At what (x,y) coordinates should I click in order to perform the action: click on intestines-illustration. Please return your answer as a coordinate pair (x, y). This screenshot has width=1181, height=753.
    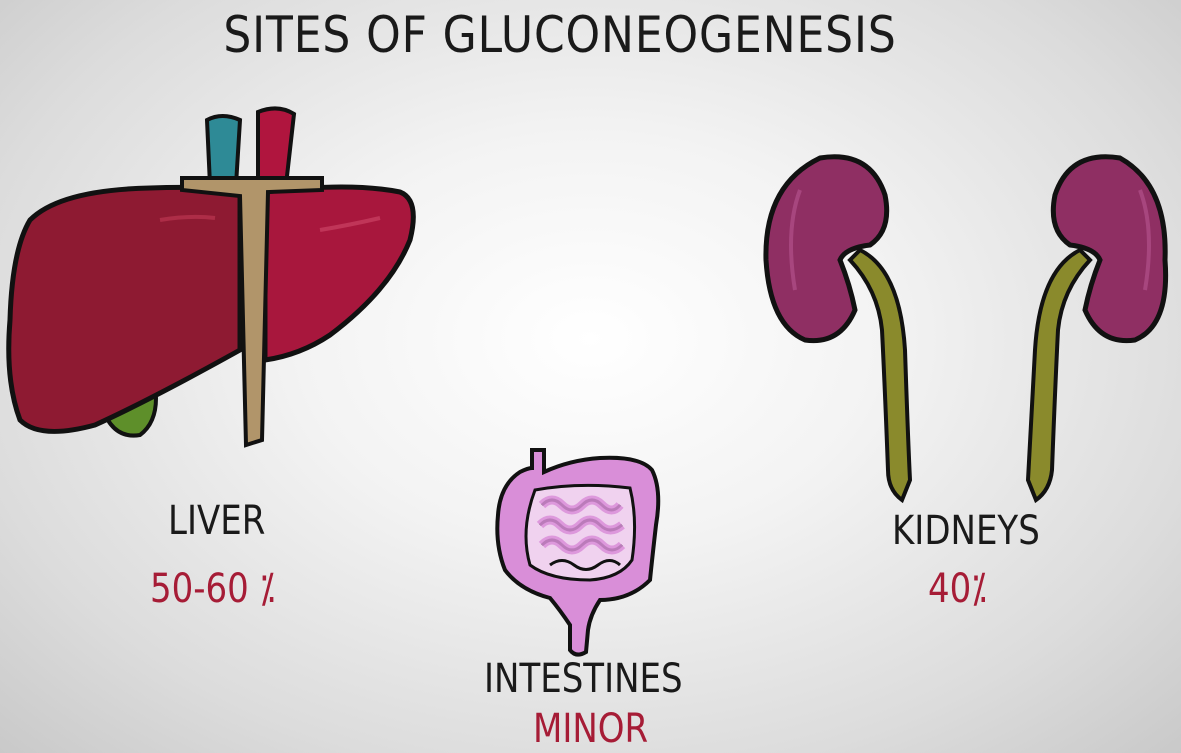
    Looking at the image, I should click on (578, 552).